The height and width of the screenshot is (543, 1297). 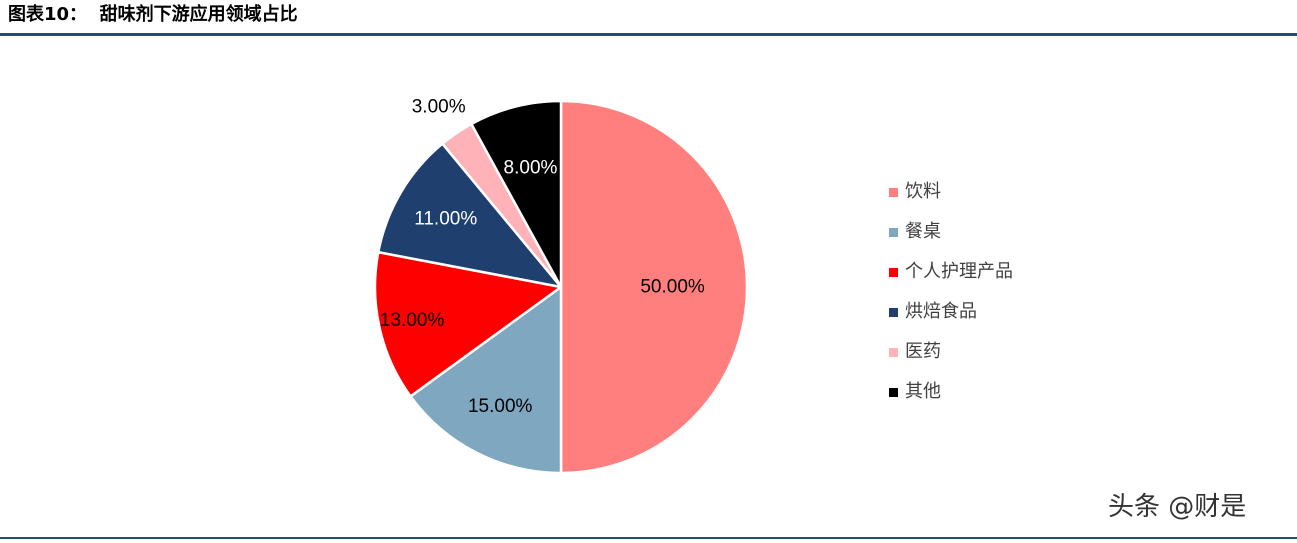 What do you see at coordinates (923, 231) in the screenshot?
I see `legend-label: 餐桌` at bounding box center [923, 231].